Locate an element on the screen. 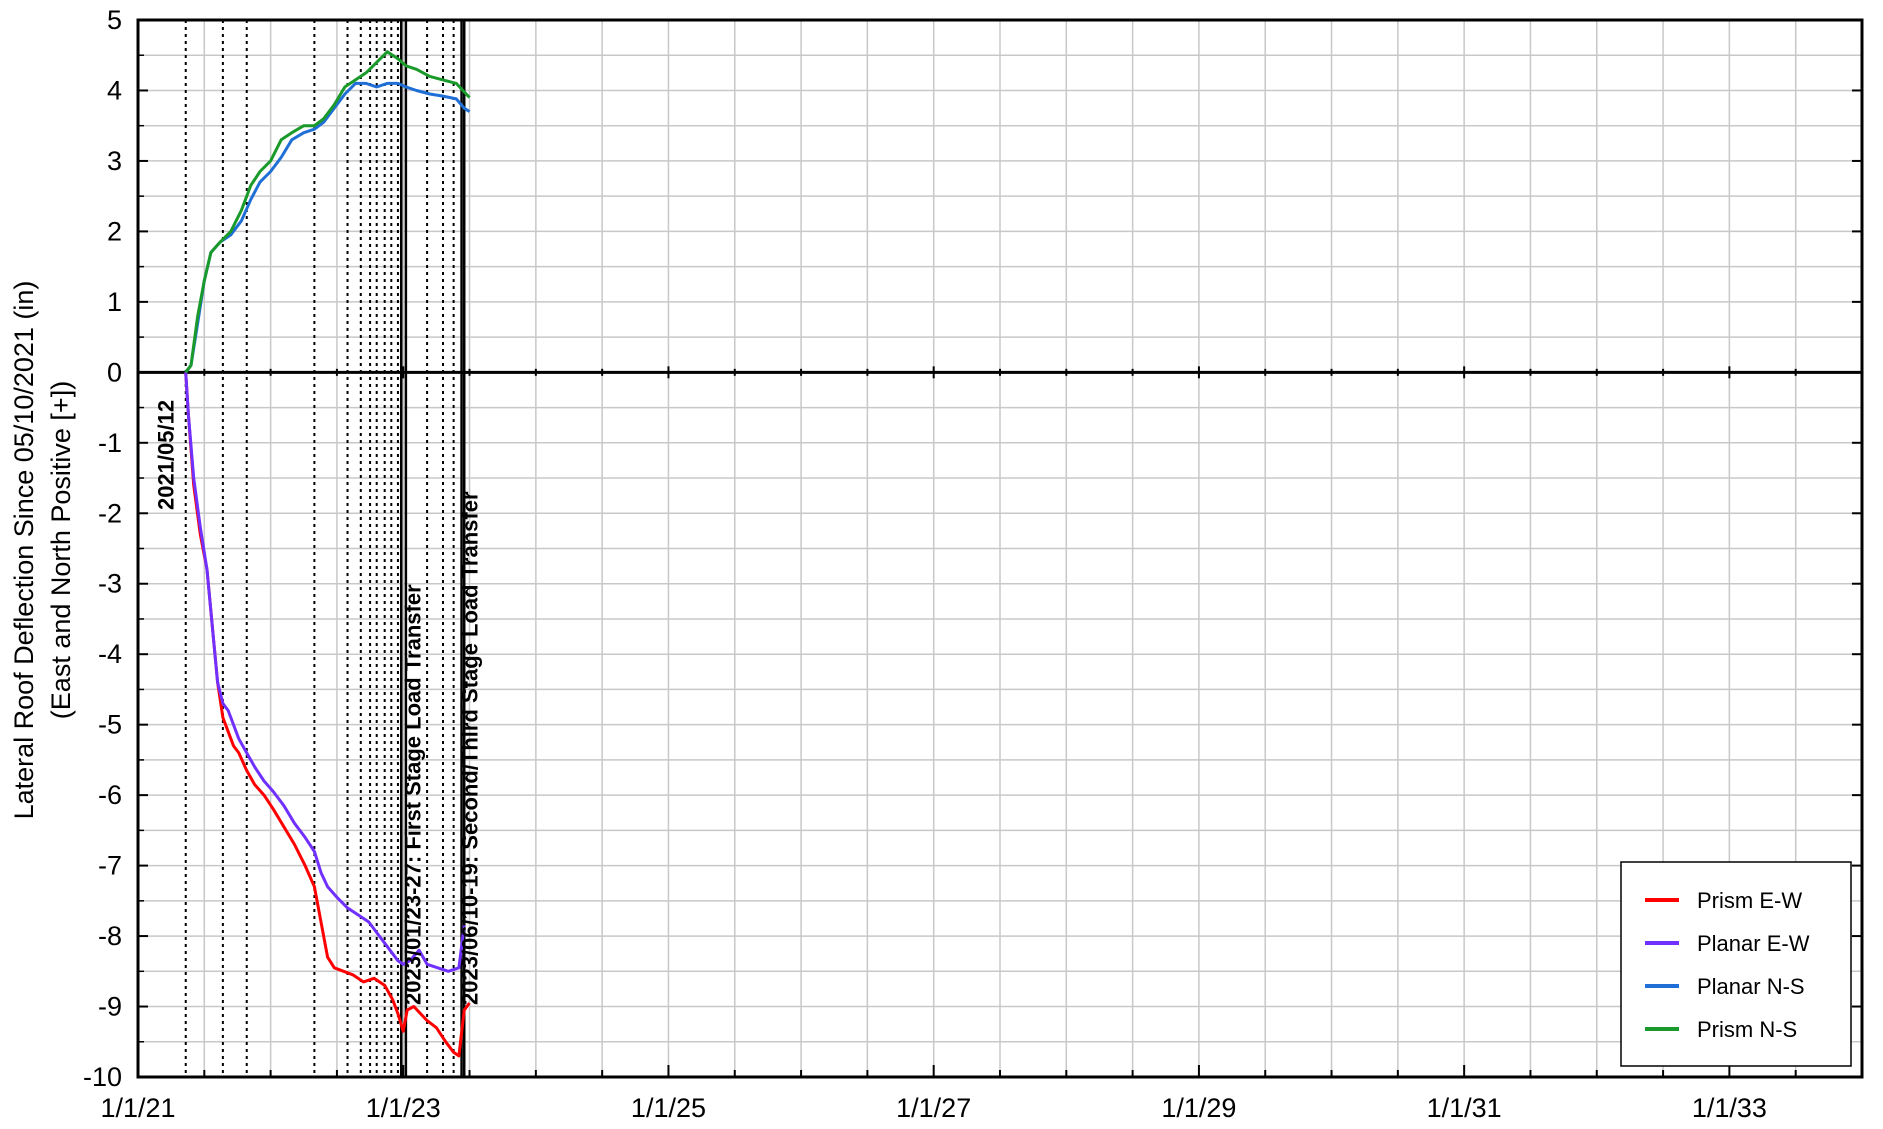 Image resolution: width=1883 pixels, height=1129 pixels. legend-label: Prism E-W is located at coordinates (1749, 900).